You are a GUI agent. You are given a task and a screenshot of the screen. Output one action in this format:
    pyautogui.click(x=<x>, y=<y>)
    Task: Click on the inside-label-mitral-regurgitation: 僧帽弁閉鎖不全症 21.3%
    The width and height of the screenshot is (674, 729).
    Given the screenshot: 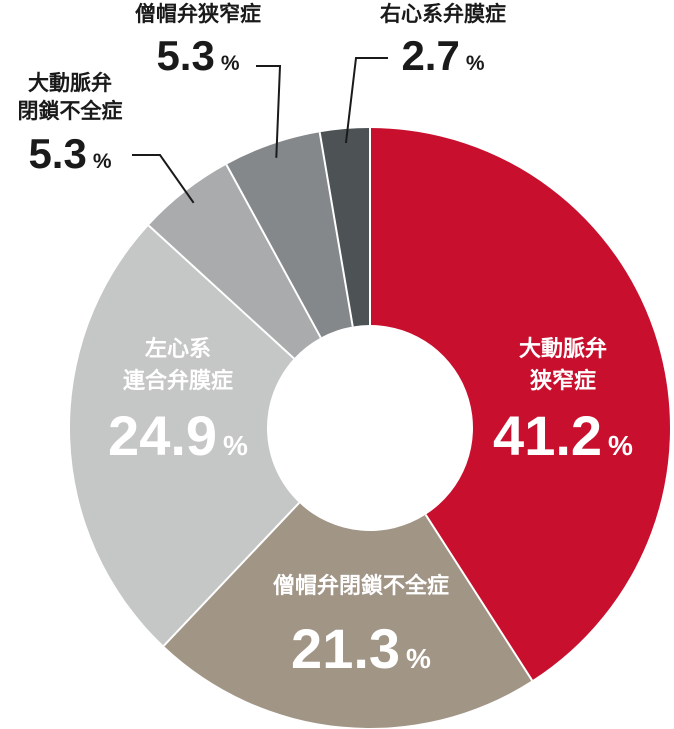 What is the action you would take?
    pyautogui.click(x=361, y=626)
    